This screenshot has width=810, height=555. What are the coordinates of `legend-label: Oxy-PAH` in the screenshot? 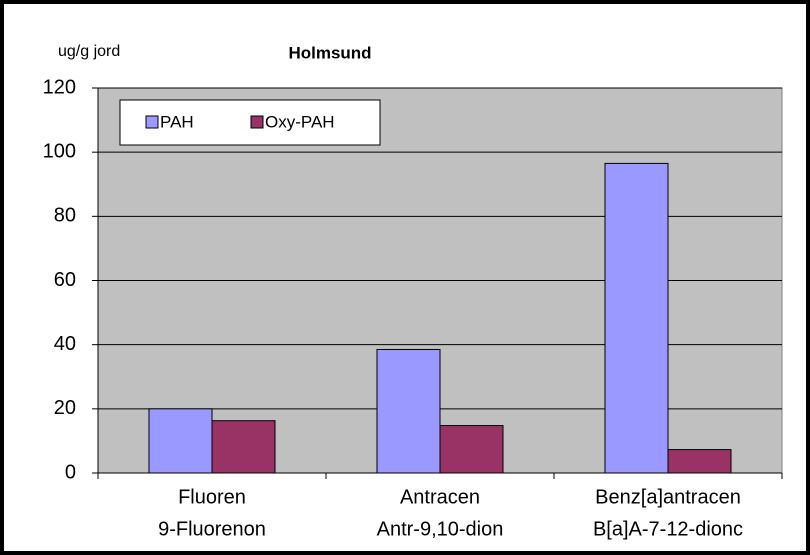 It's located at (300, 121).